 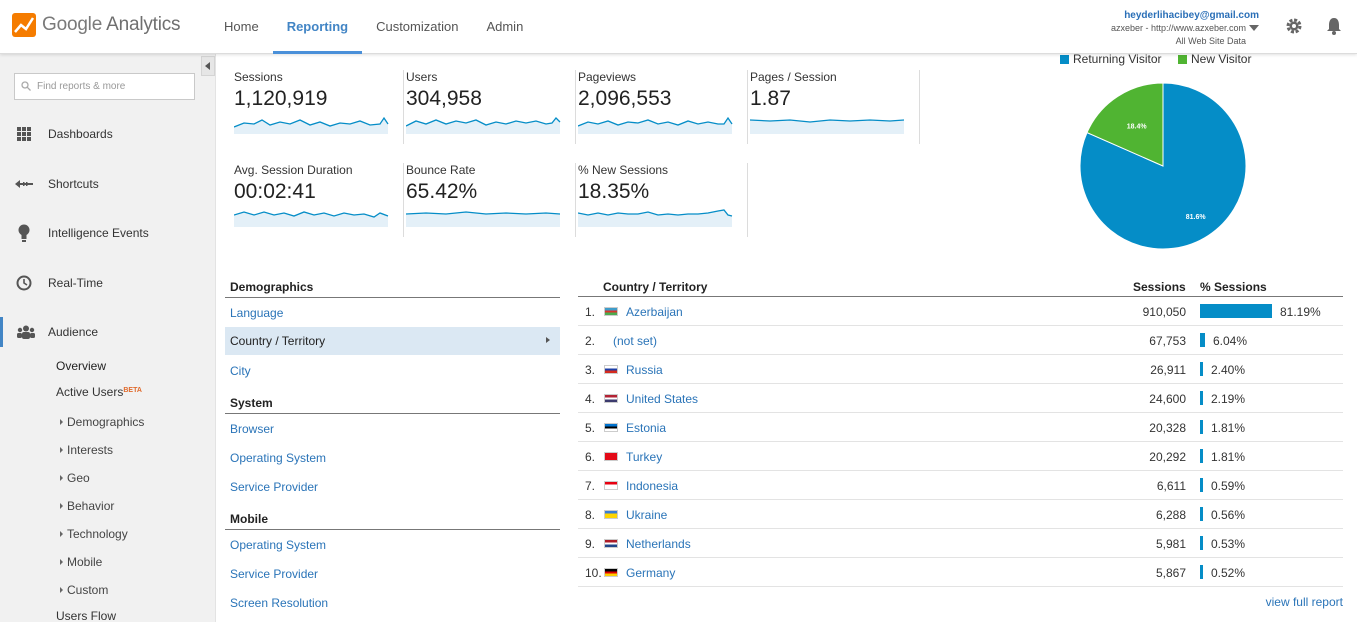 I want to click on sidebar-collapse-button, so click(x=208, y=66).